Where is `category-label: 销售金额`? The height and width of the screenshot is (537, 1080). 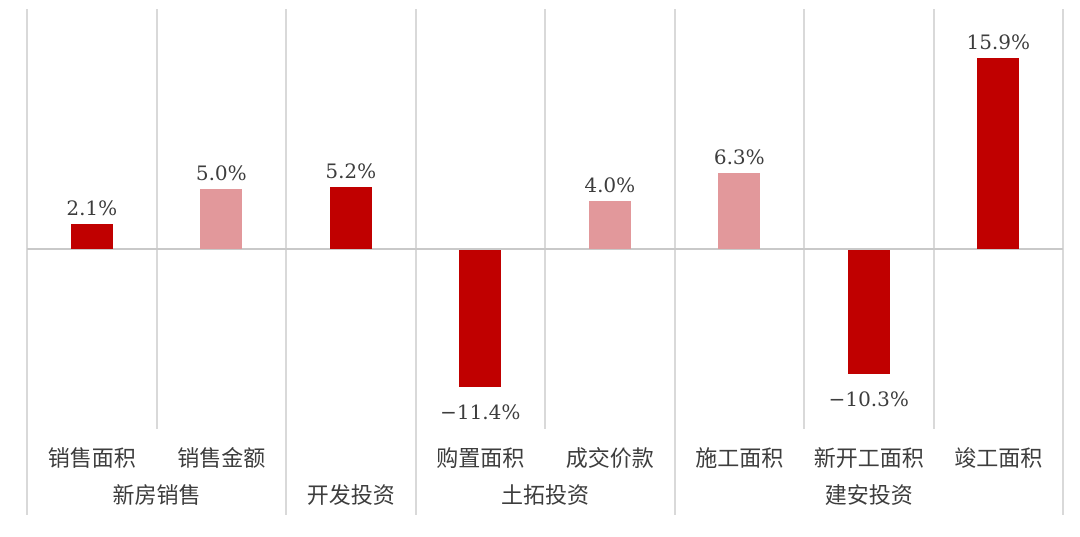 category-label: 销售金额 is located at coordinates (221, 459).